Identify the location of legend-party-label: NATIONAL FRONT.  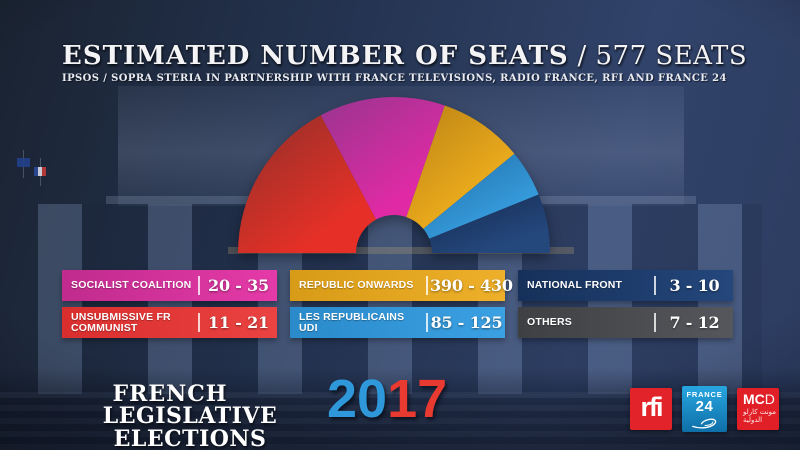
(575, 285).